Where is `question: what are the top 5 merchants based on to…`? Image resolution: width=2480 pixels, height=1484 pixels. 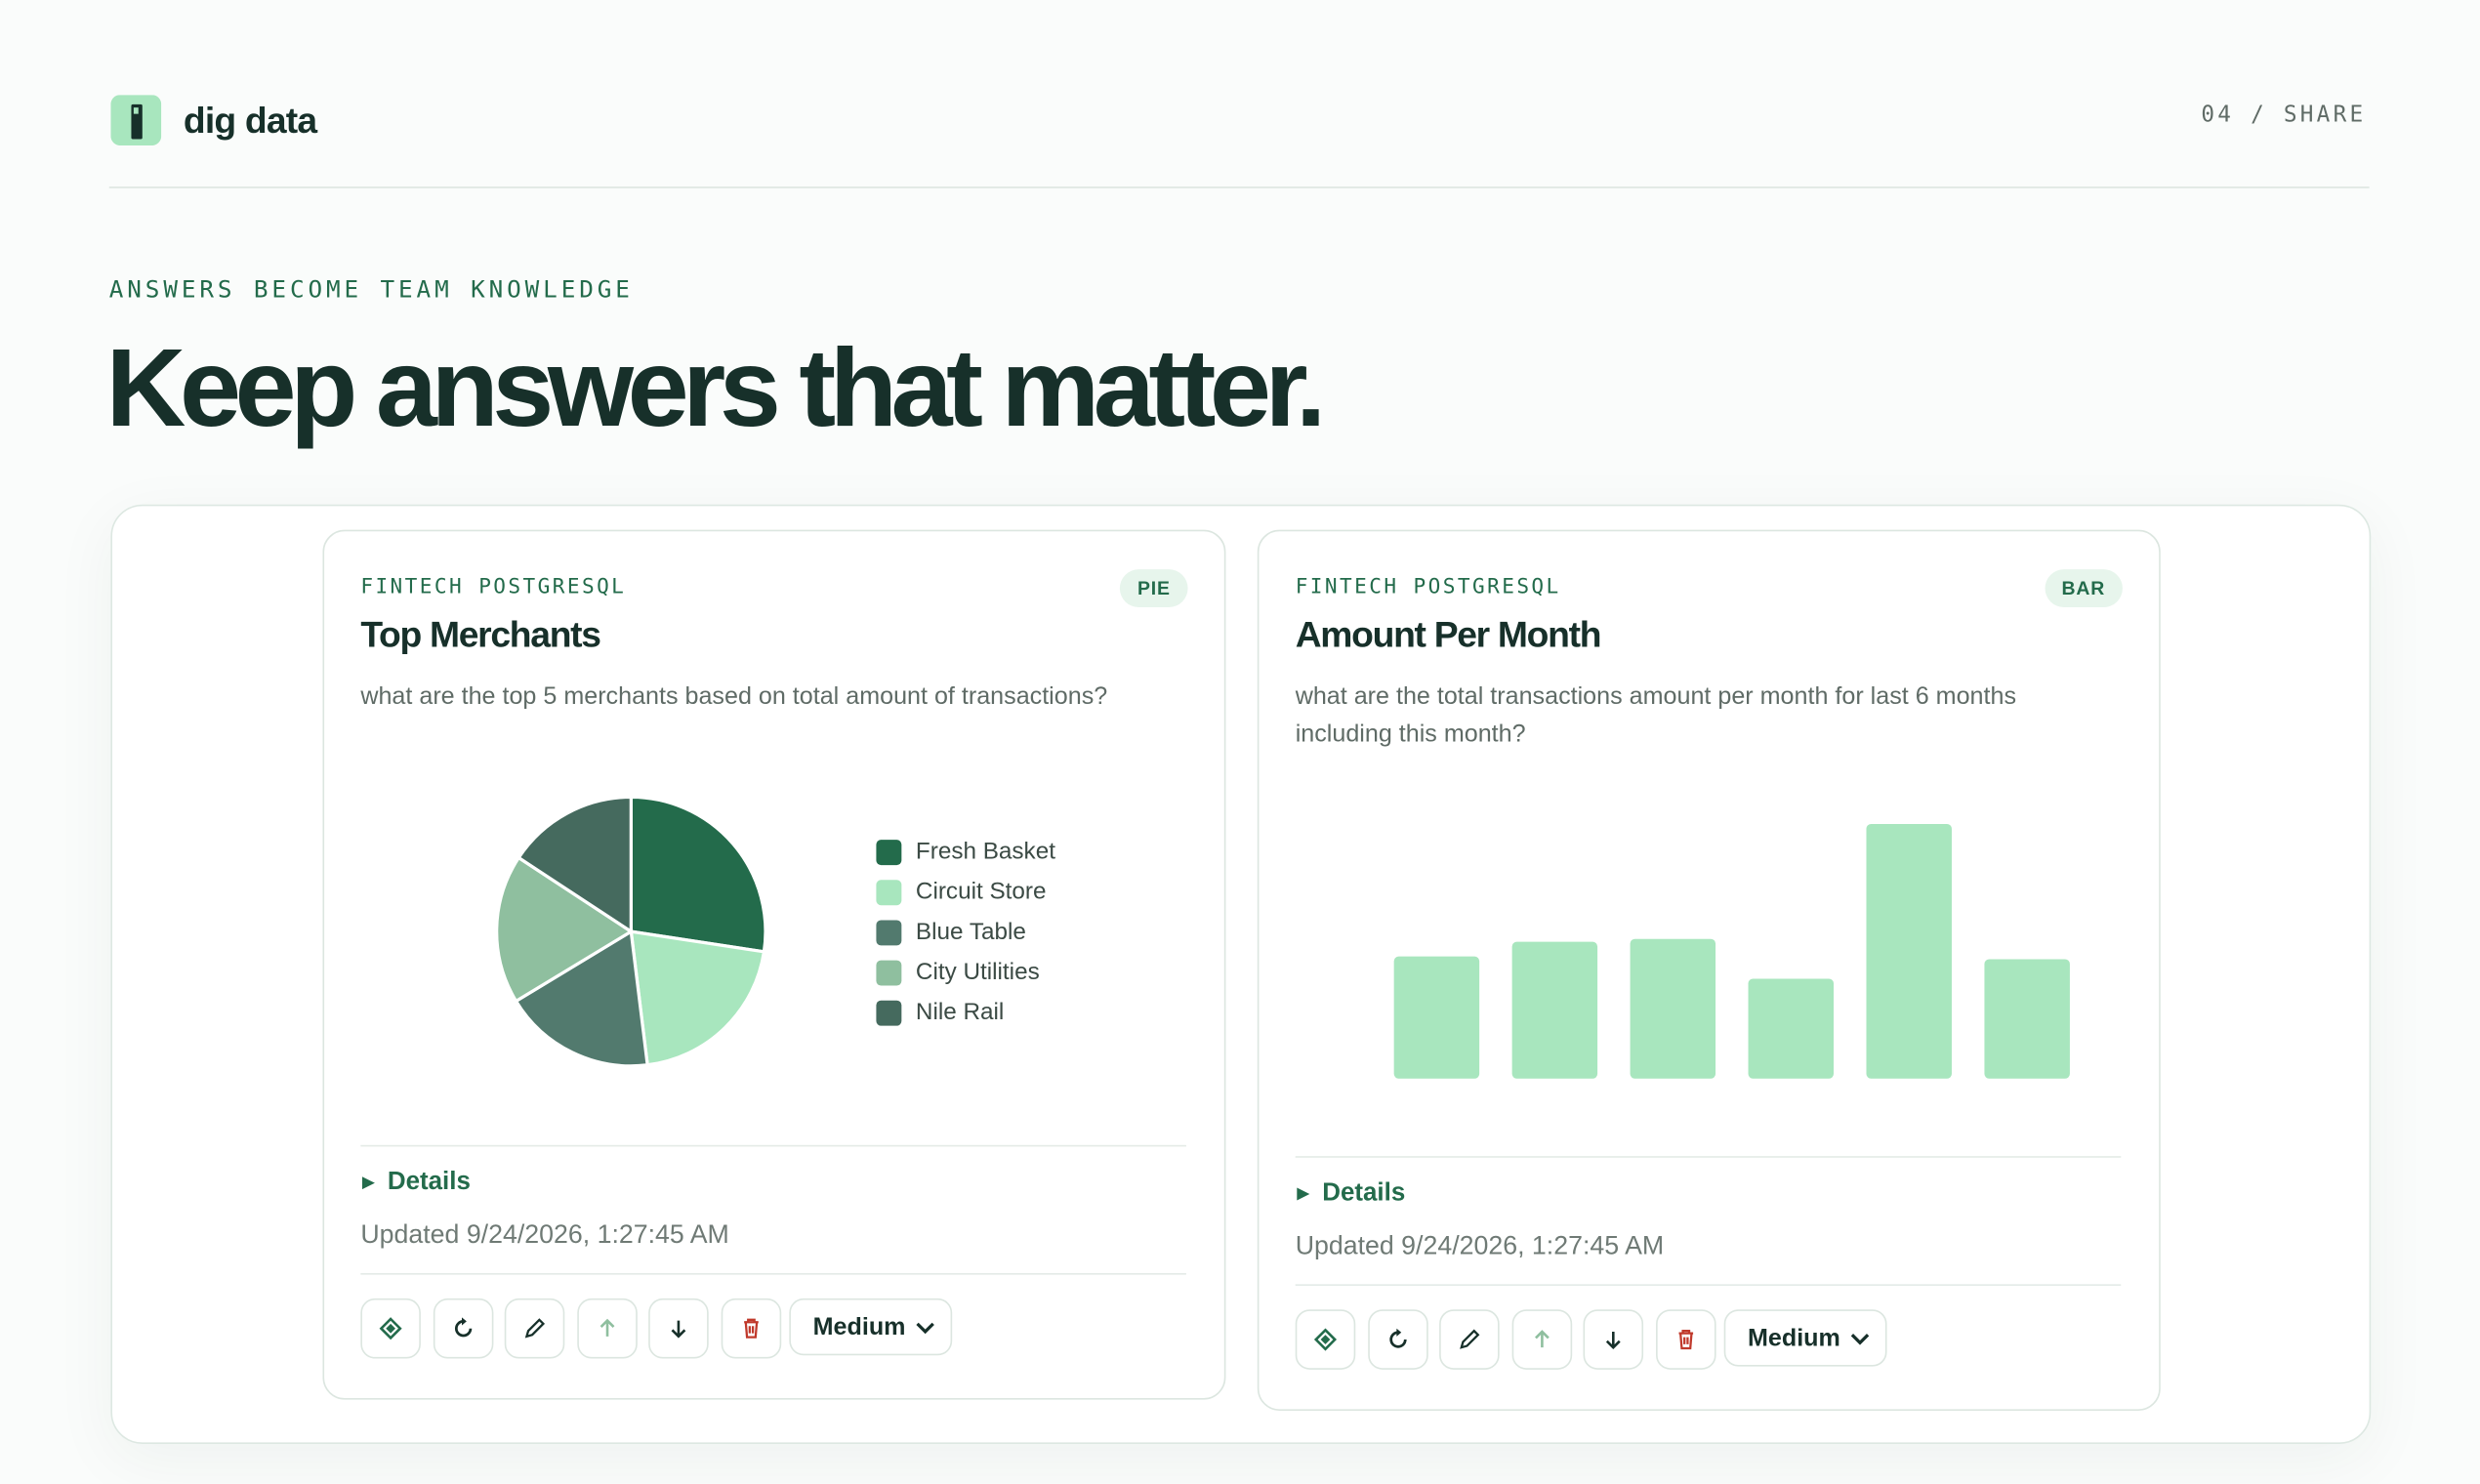
question: what are the top 5 merchants based on to… is located at coordinates (734, 696).